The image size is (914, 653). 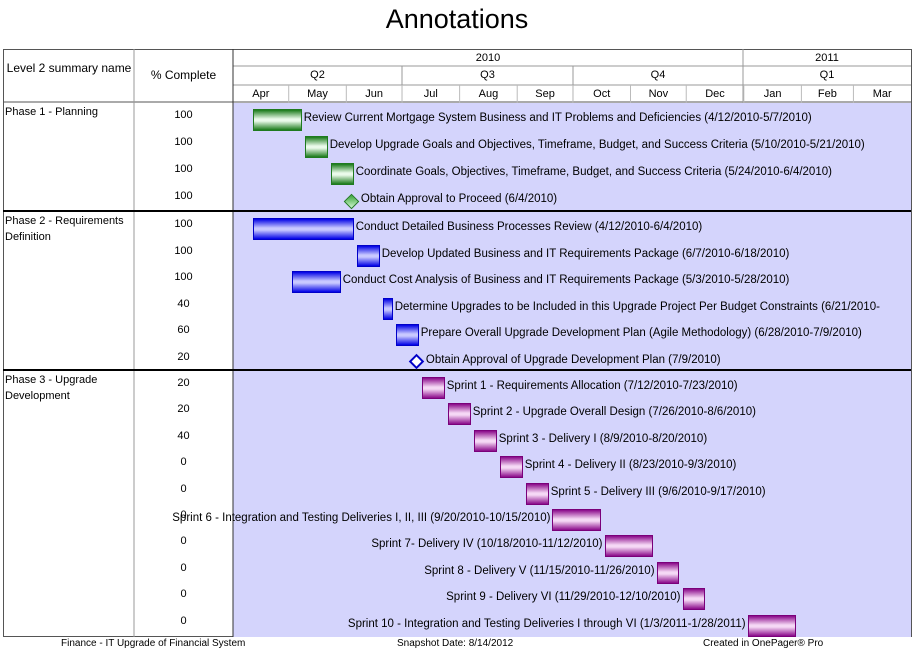 What do you see at coordinates (457, 19) in the screenshot?
I see `chart-title: Annotations` at bounding box center [457, 19].